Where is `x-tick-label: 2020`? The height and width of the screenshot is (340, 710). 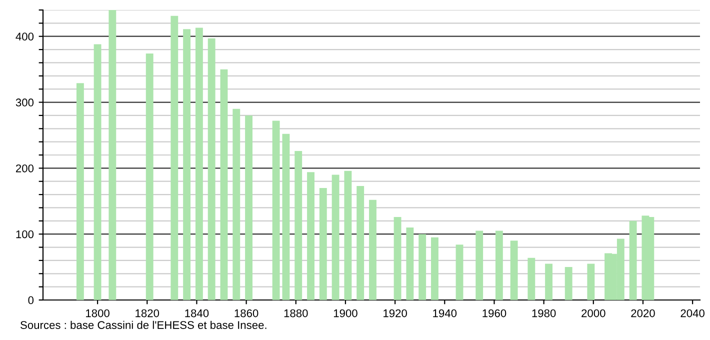 x-tick-label: 2020 is located at coordinates (643, 313).